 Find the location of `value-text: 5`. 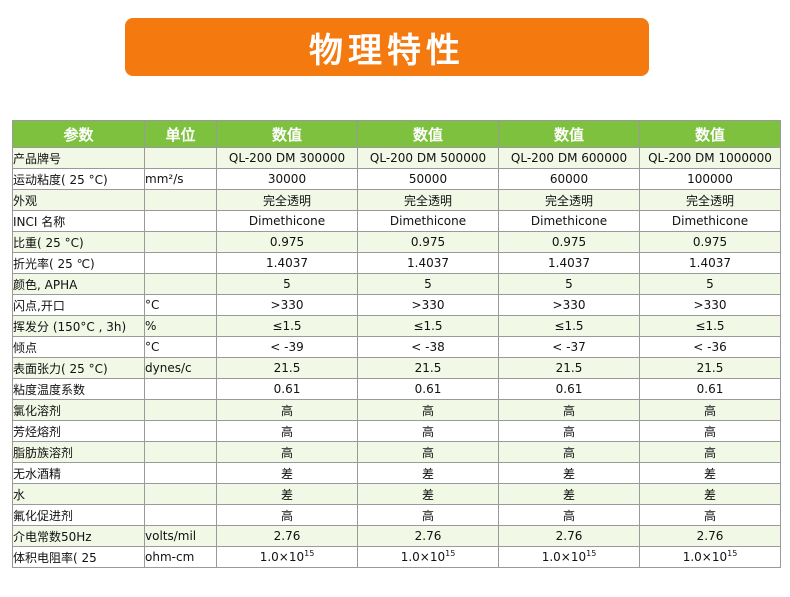

value-text: 5 is located at coordinates (287, 284).